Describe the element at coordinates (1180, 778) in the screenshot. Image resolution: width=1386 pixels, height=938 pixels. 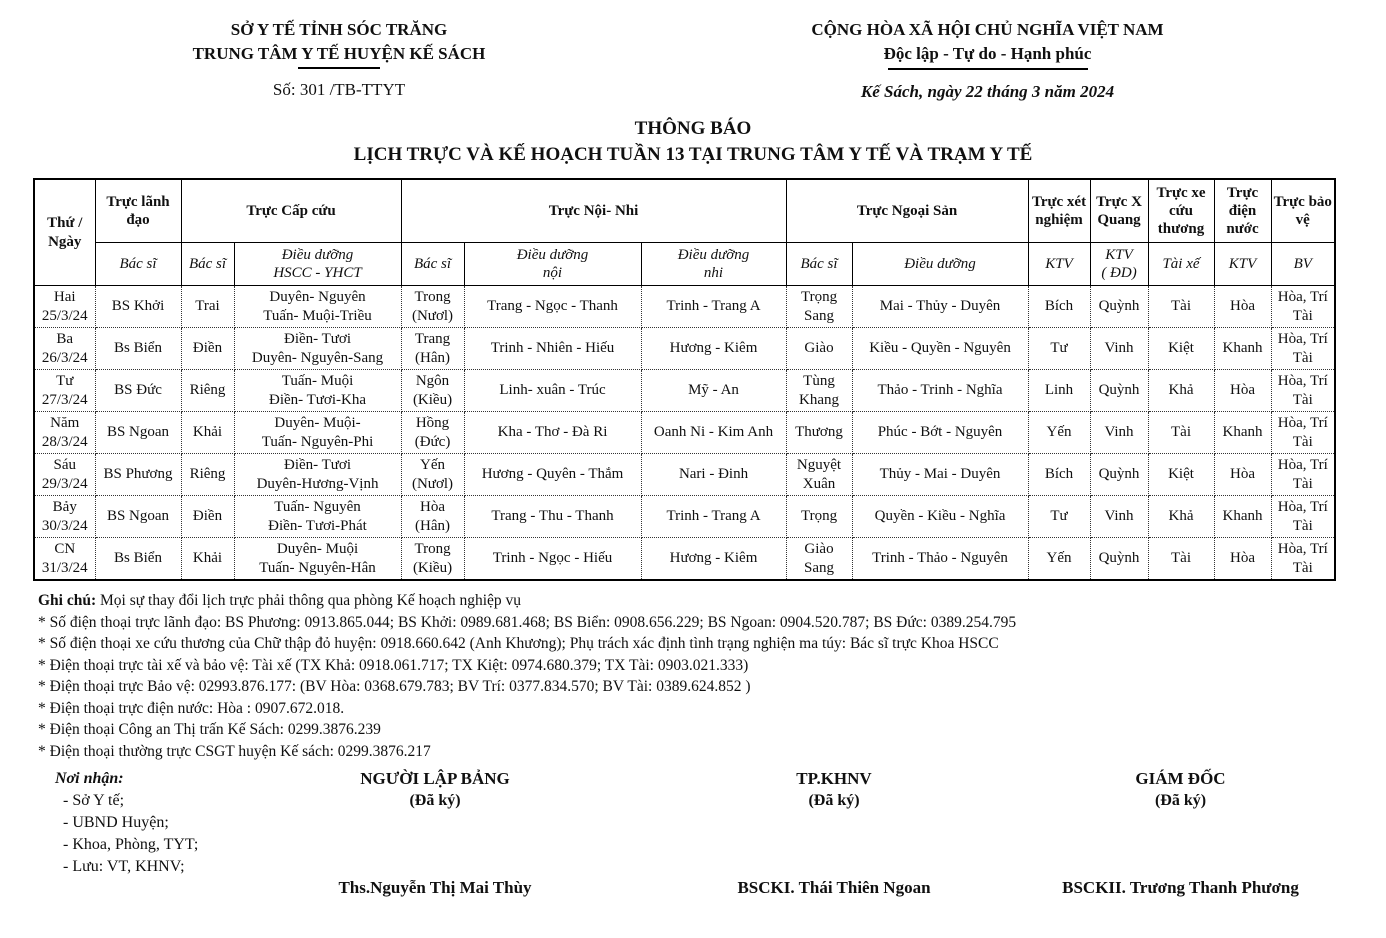
I see `signature-title: GIÁM ĐỐC` at that location.